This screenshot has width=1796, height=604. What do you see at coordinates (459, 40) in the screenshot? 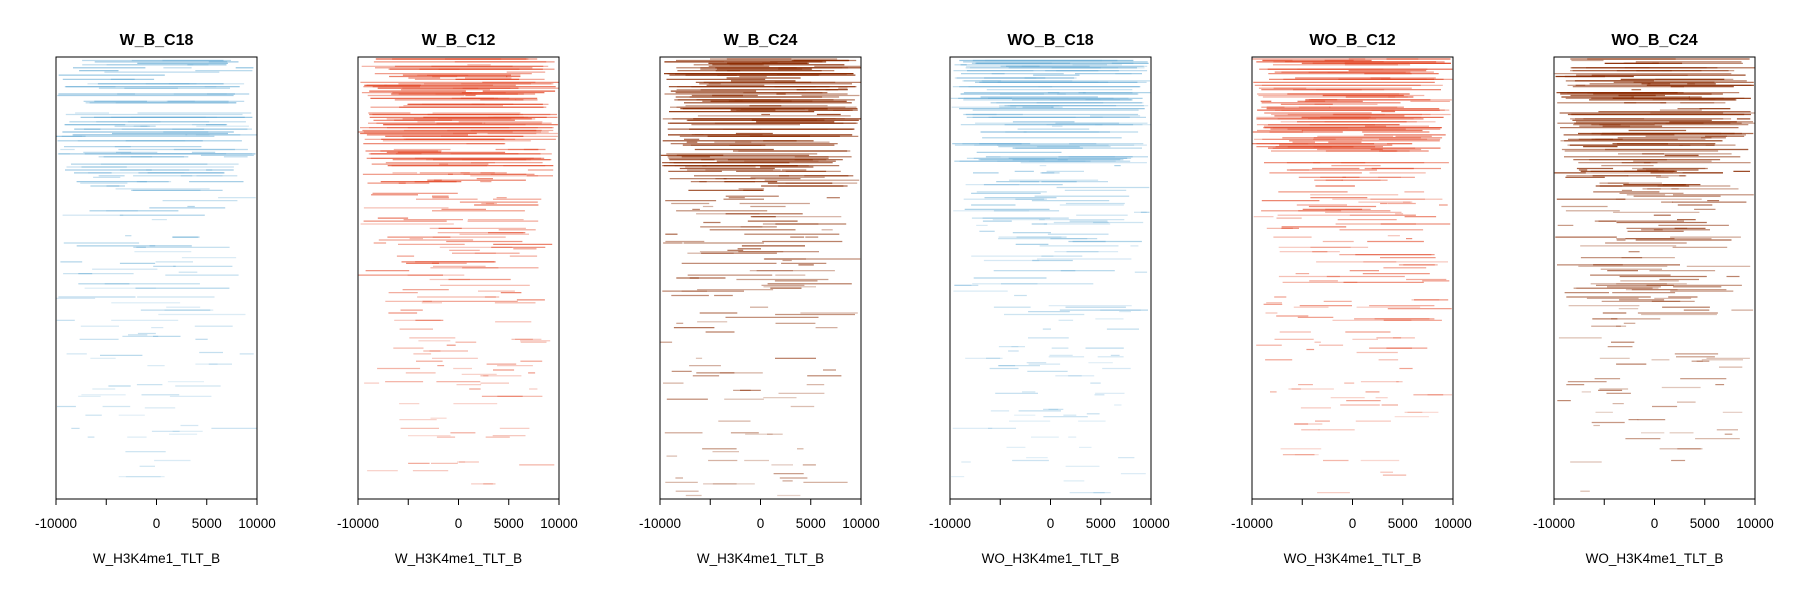
I see `panel-title: W_B_C12` at bounding box center [459, 40].